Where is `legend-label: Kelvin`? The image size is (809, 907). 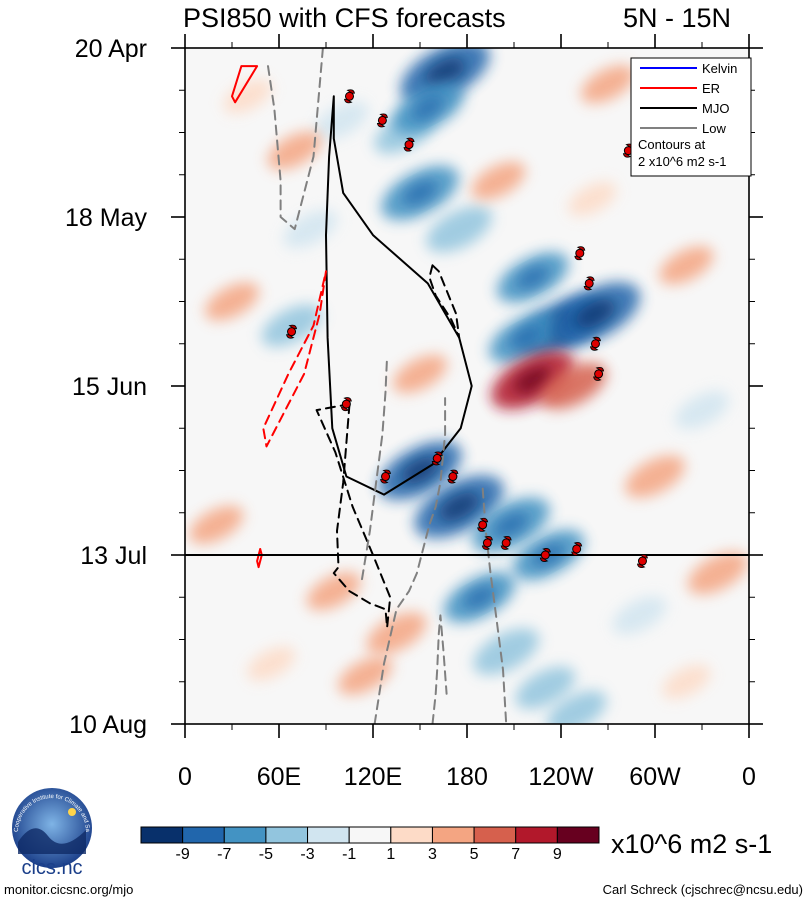 legend-label: Kelvin is located at coordinates (719, 68).